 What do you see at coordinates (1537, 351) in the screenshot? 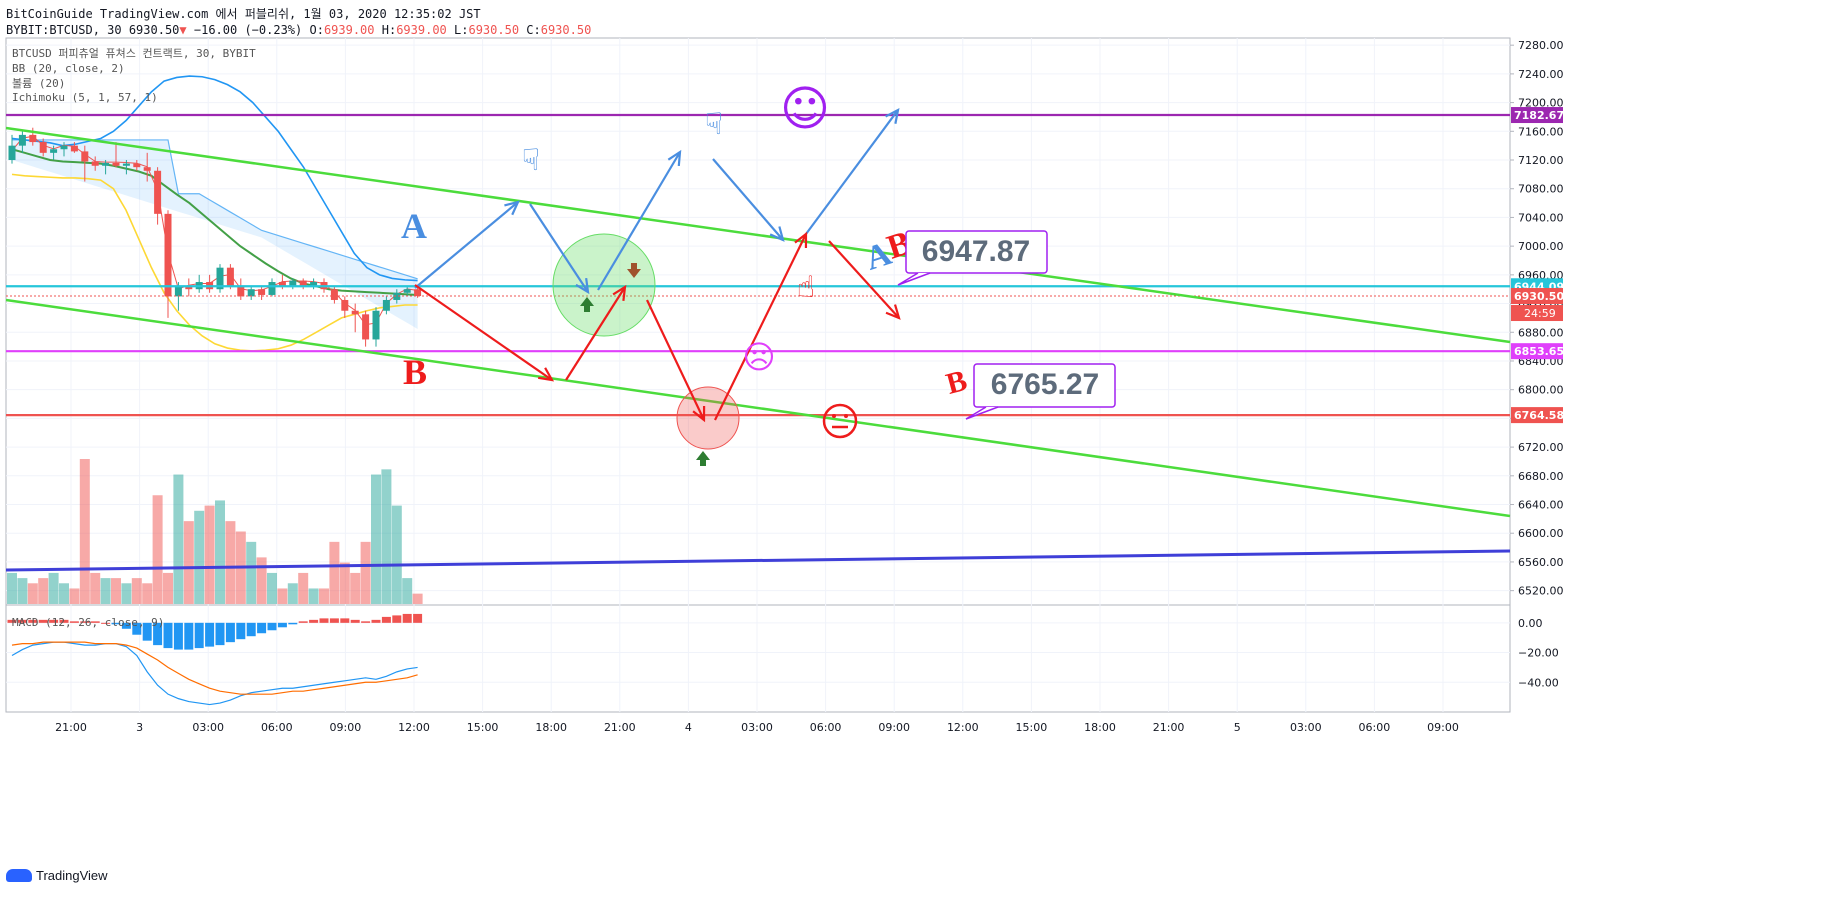
I see `price-level-tag` at bounding box center [1537, 351].